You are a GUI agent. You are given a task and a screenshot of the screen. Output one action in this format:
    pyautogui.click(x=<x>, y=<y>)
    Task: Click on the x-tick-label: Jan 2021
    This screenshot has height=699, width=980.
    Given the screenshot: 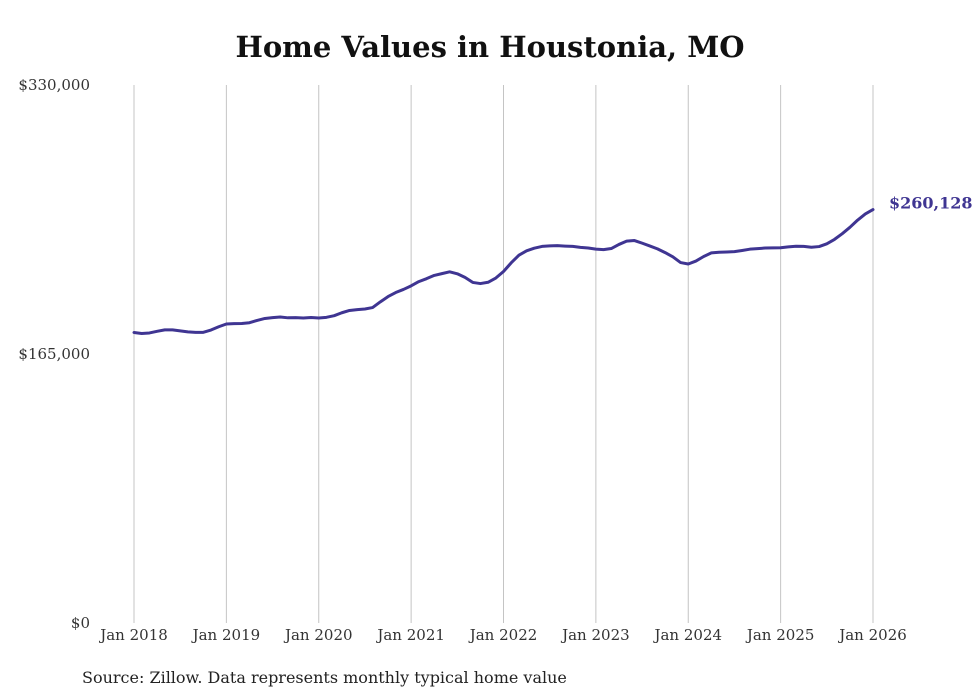 What is the action you would take?
    pyautogui.click(x=410, y=635)
    